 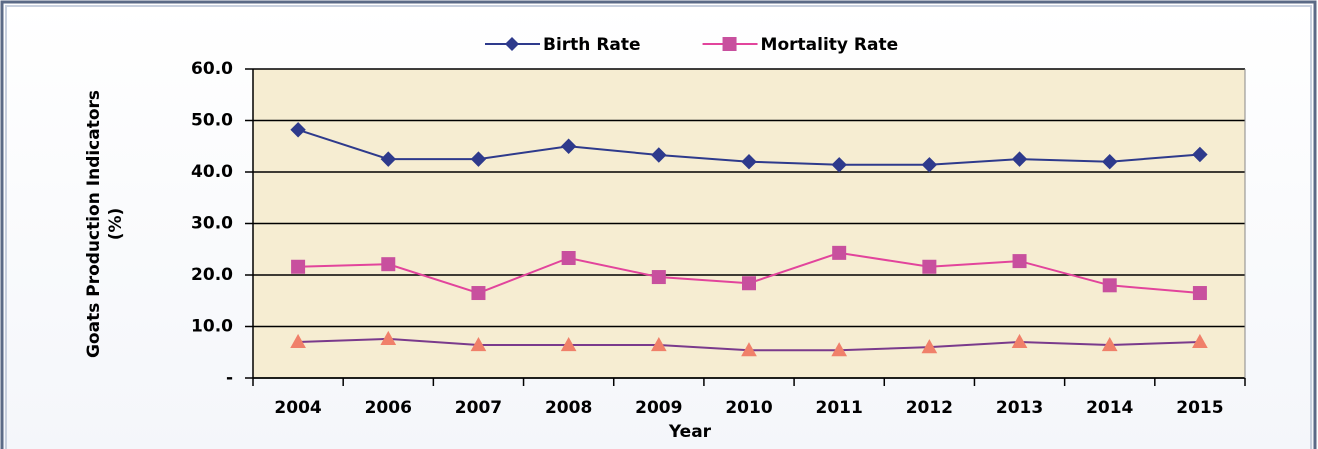 I want to click on y-tick-label: 60.0, so click(x=212, y=69).